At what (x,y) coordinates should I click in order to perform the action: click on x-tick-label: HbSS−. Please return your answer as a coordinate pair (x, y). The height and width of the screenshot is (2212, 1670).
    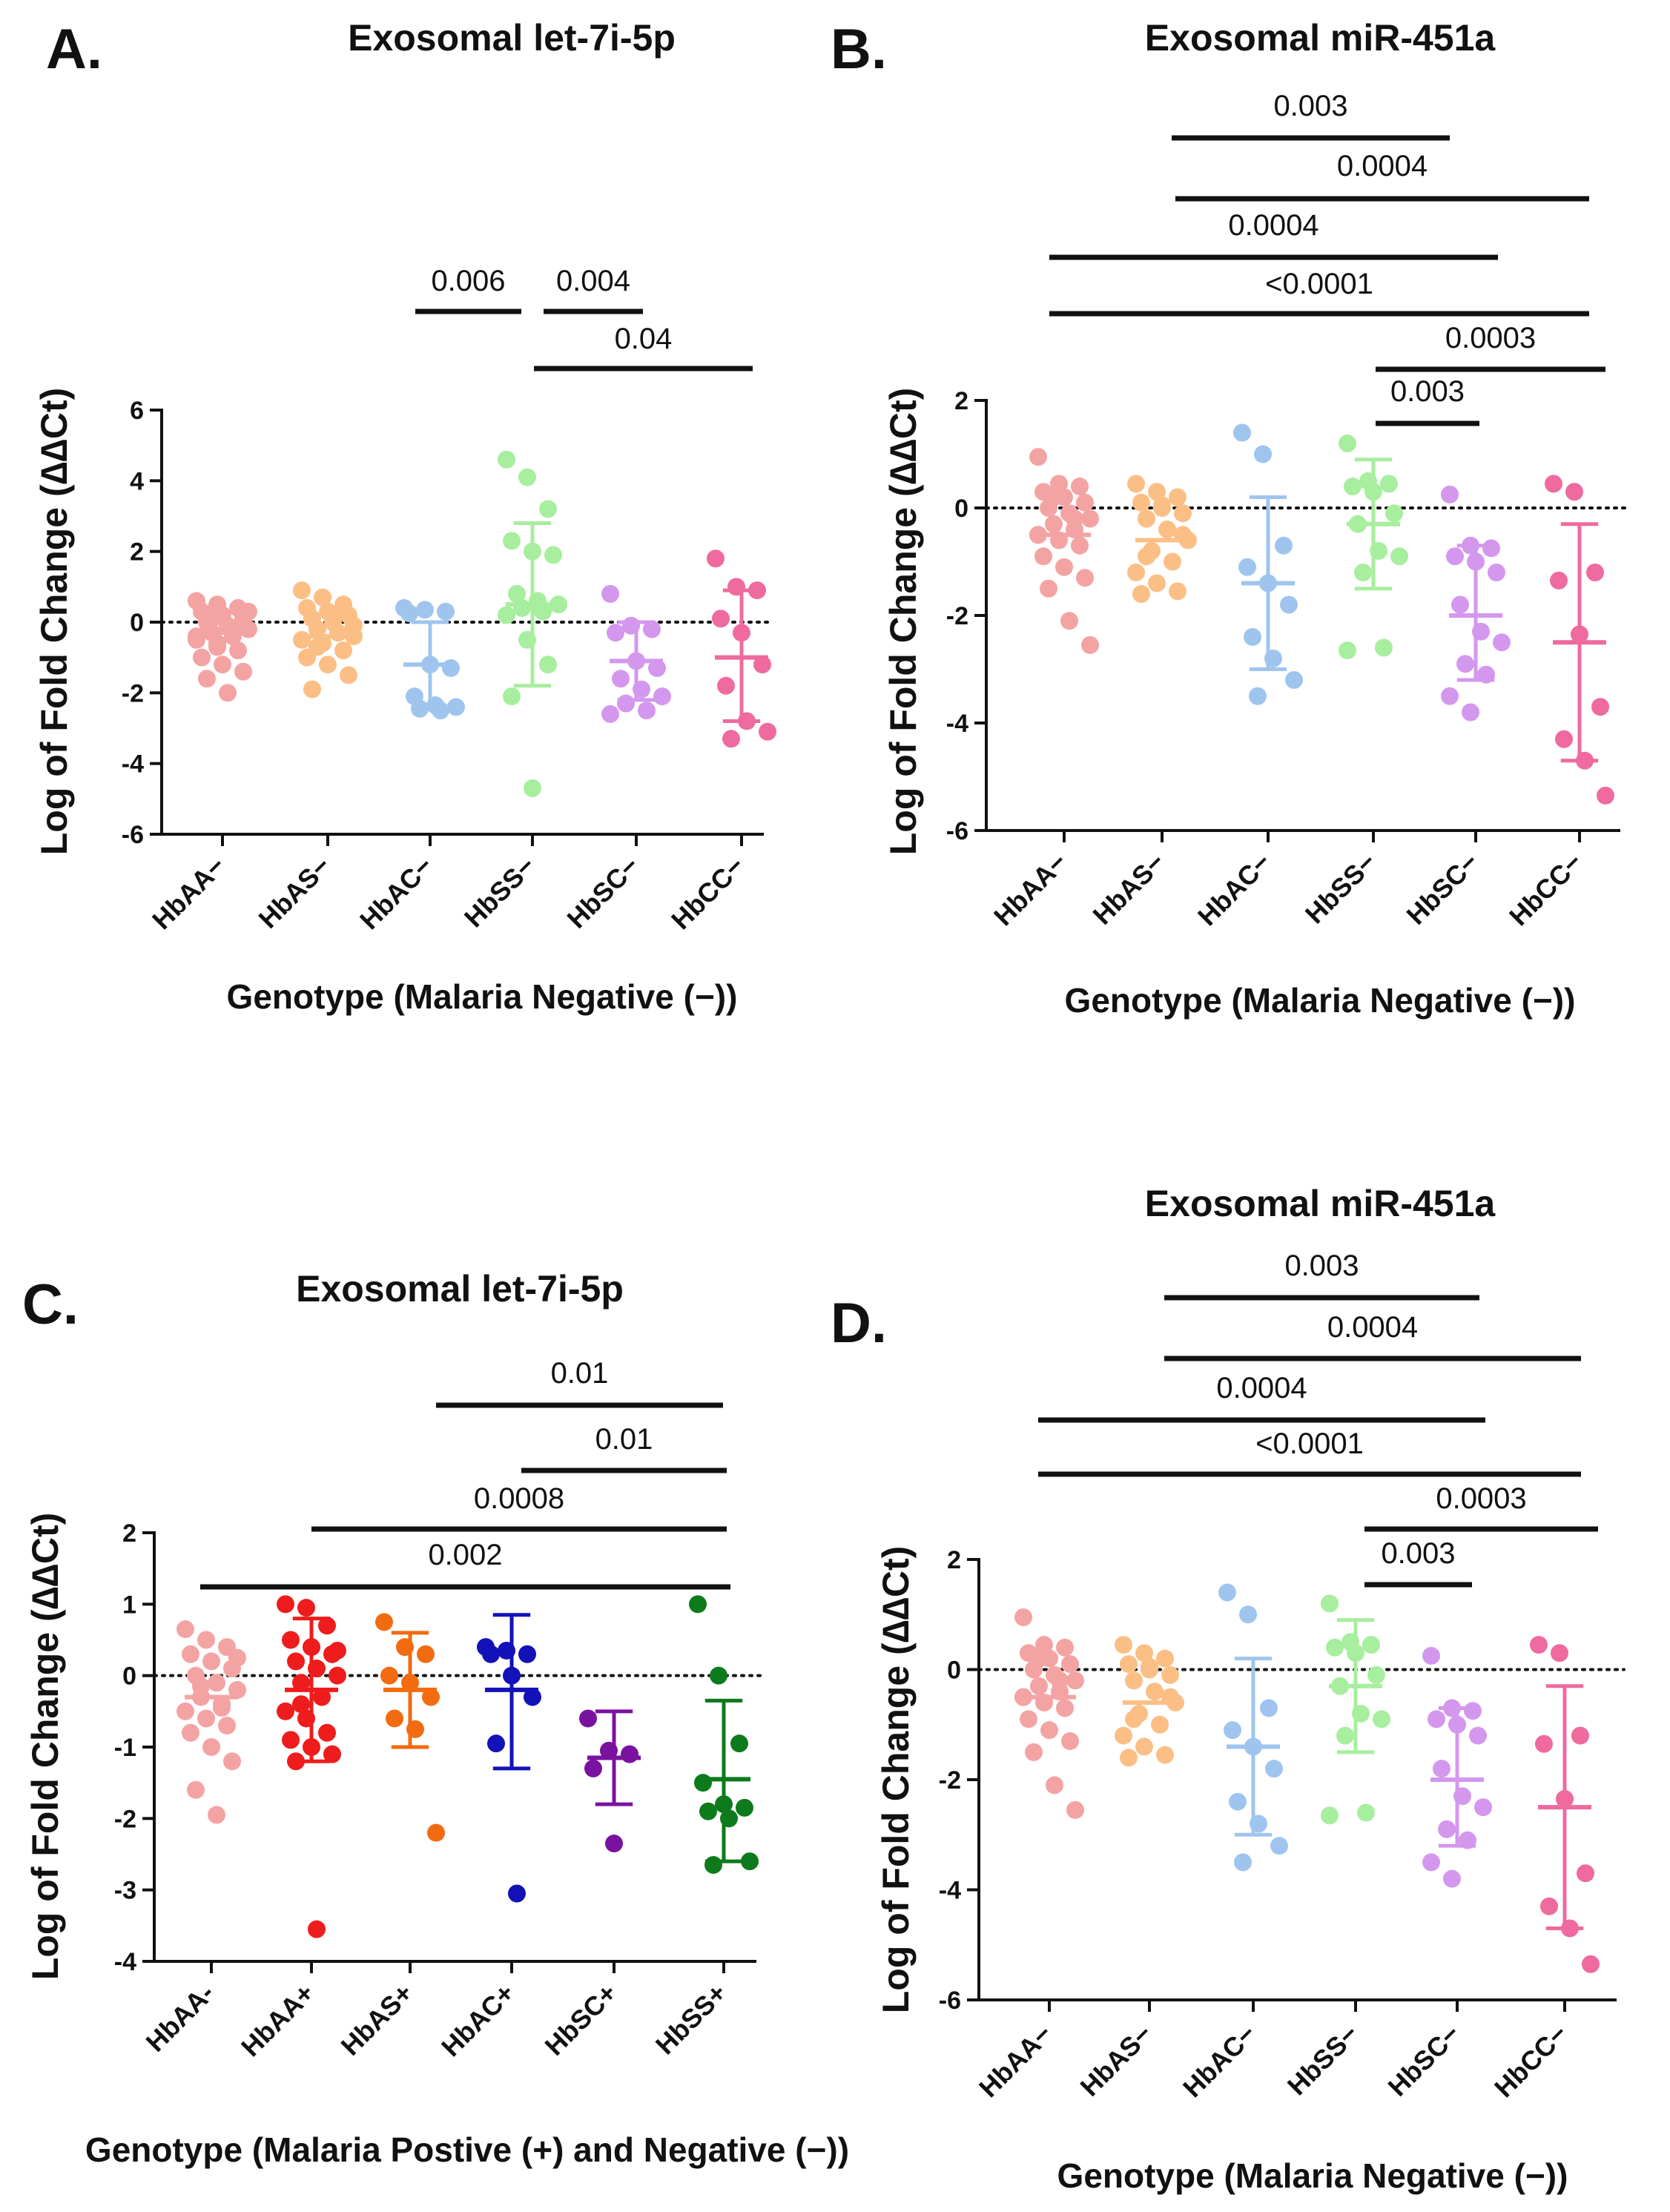
    Looking at the image, I should click on (1322, 2060).